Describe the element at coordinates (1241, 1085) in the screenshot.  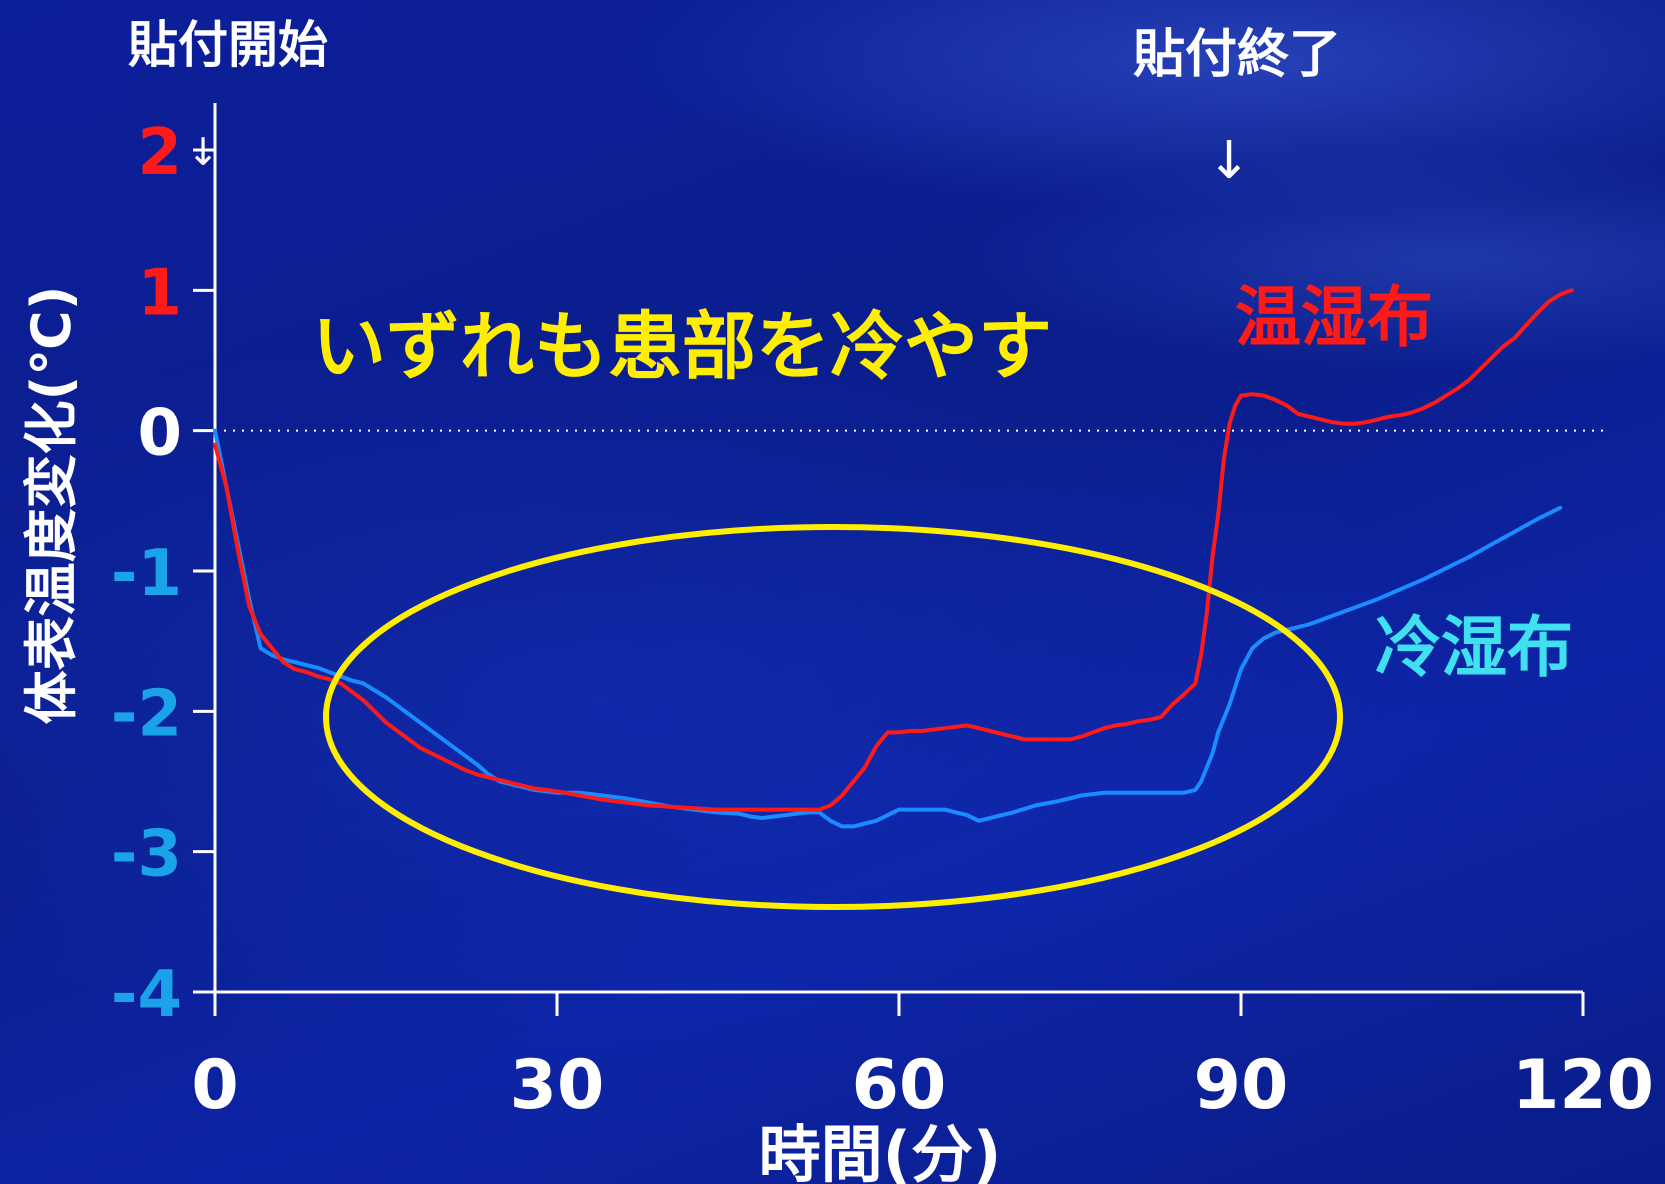
I see `x-tick-label: 90` at that location.